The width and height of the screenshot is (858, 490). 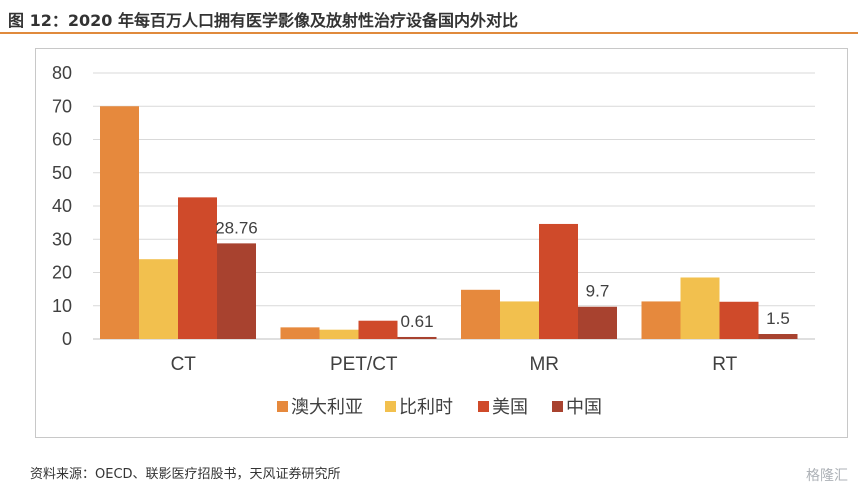 I want to click on y-tick-label: 40, so click(x=62, y=206).